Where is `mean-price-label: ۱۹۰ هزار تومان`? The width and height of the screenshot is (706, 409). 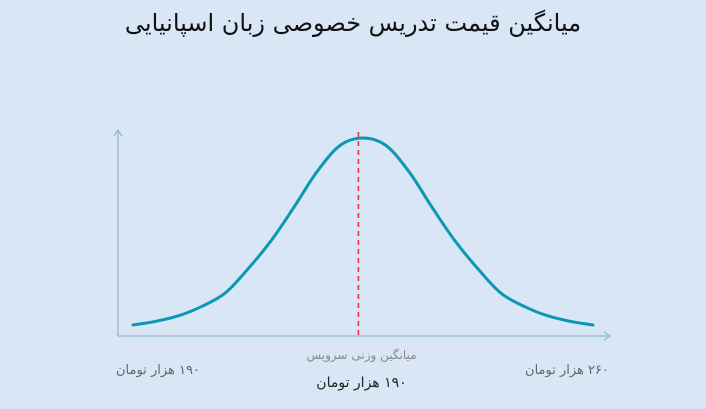 mean-price-label: ۱۹۰ هزار تومان is located at coordinates (361, 383).